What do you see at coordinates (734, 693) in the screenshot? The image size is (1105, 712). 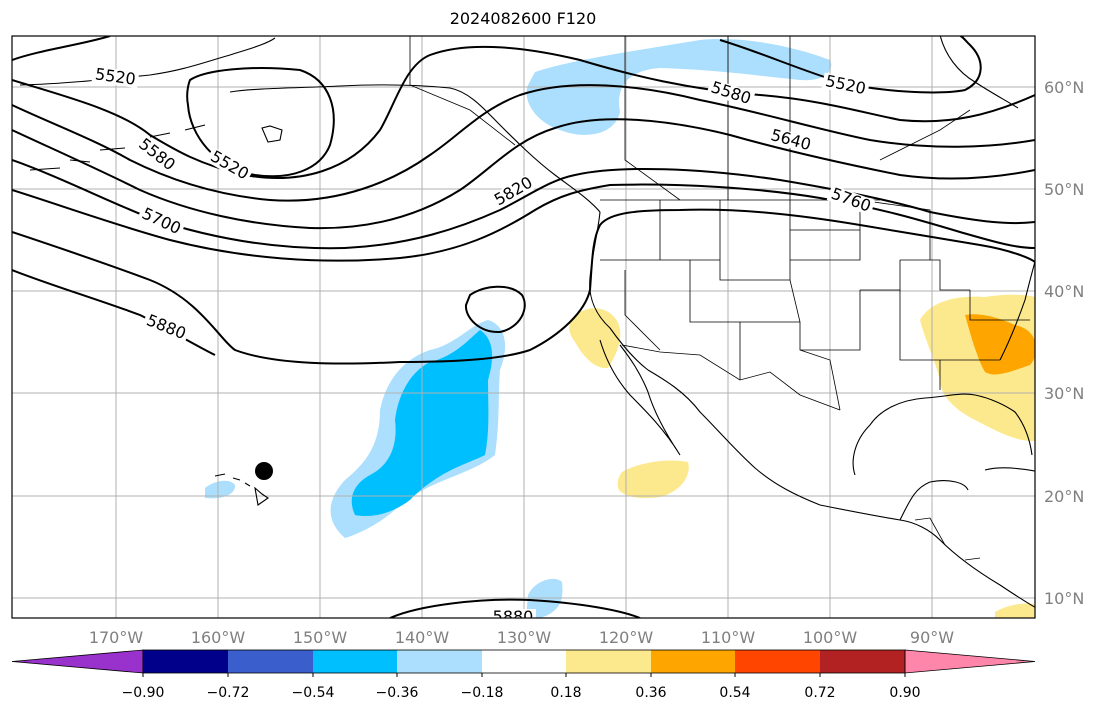 I see `colorbar-tick-label: 0.54` at bounding box center [734, 693].